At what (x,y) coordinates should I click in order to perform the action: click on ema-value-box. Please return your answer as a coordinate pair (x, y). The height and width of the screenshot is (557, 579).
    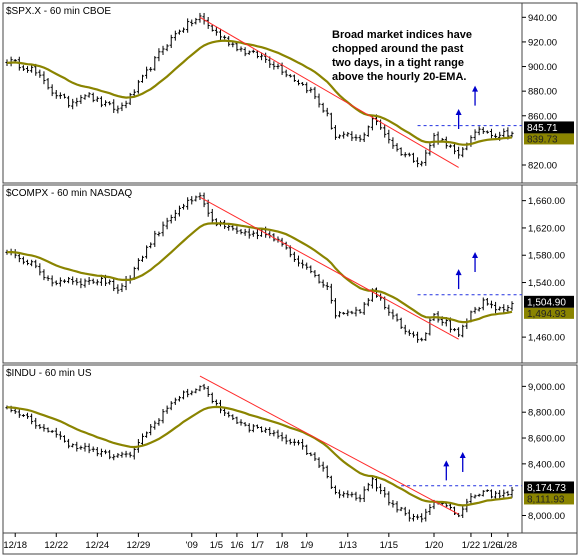
    Looking at the image, I should click on (549, 499).